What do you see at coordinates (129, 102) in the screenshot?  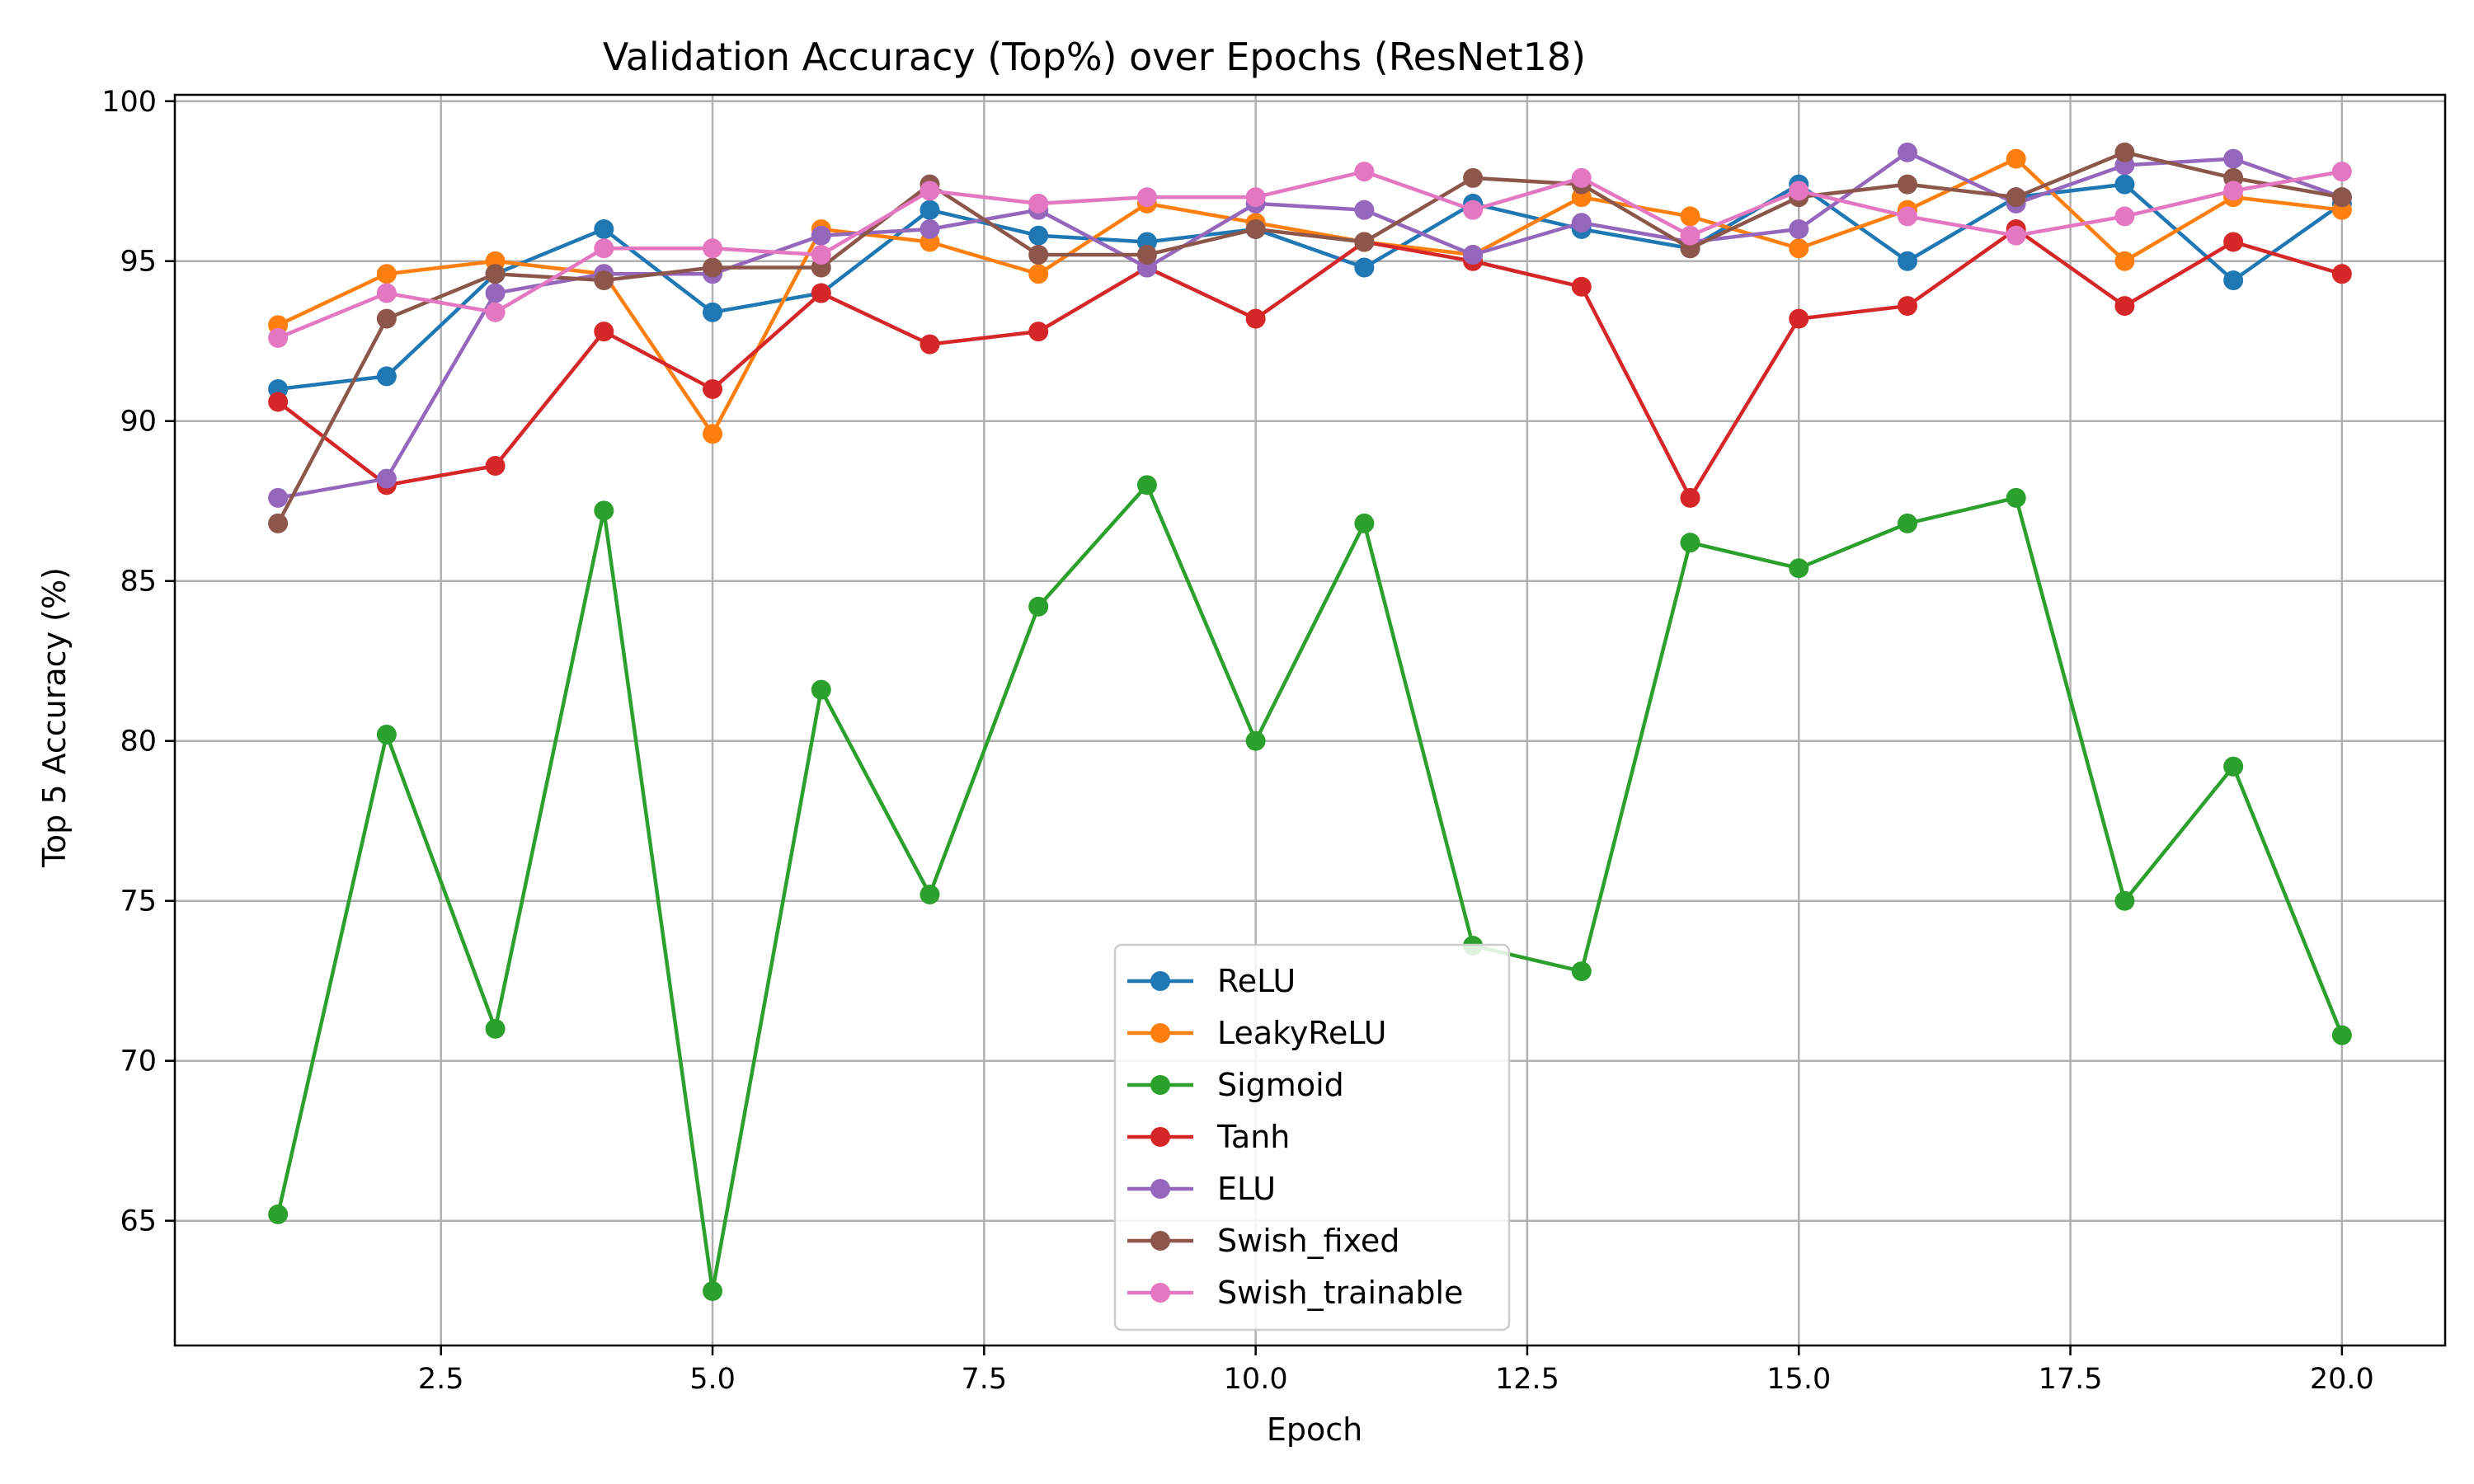 I see `y-tick-label: 100` at bounding box center [129, 102].